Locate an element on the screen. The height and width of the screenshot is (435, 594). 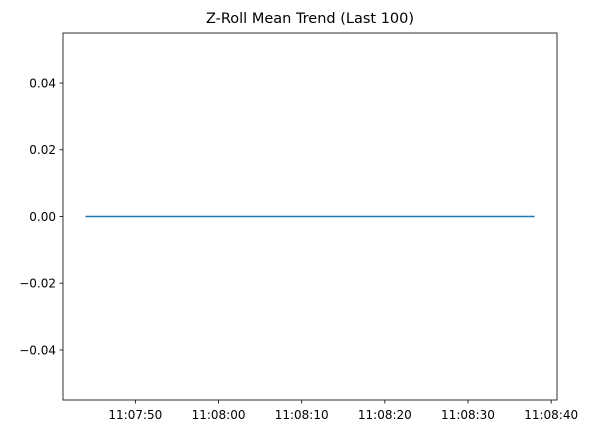
x-tick-label: 11:08:20 is located at coordinates (385, 415).